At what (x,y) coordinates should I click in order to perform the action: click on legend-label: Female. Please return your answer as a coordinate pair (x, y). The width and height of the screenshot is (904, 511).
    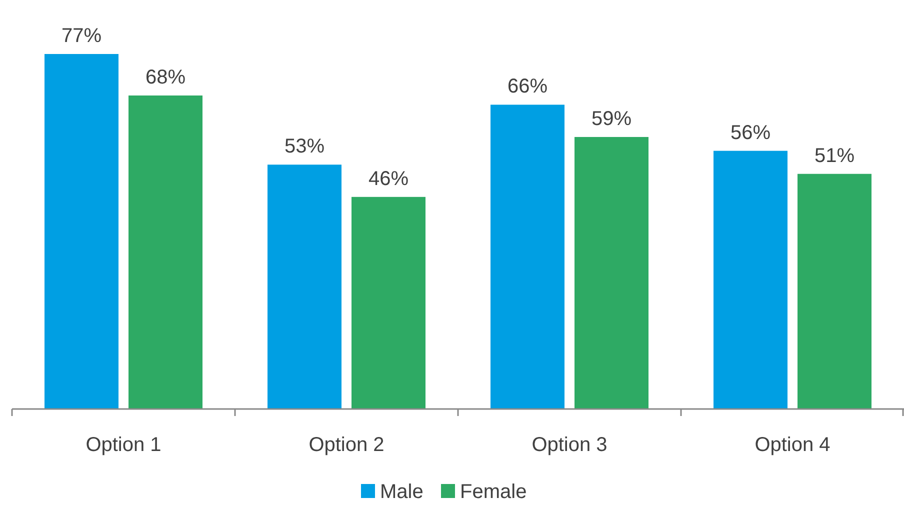
    Looking at the image, I should click on (493, 492).